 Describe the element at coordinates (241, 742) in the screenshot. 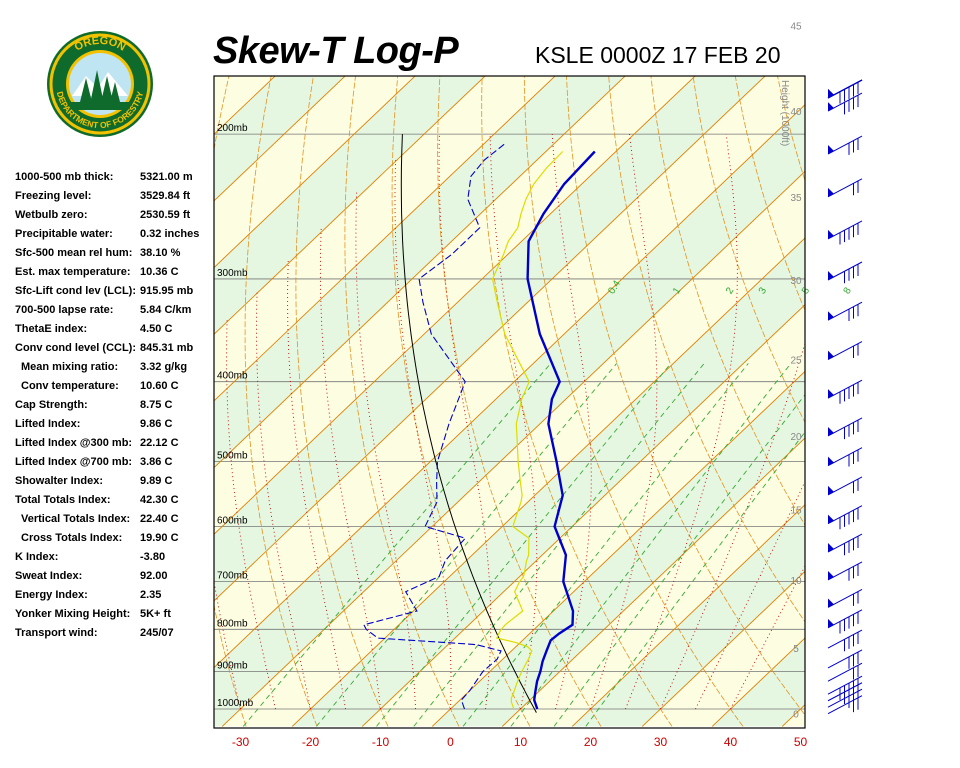

I see `x-tick-label: -30` at that location.